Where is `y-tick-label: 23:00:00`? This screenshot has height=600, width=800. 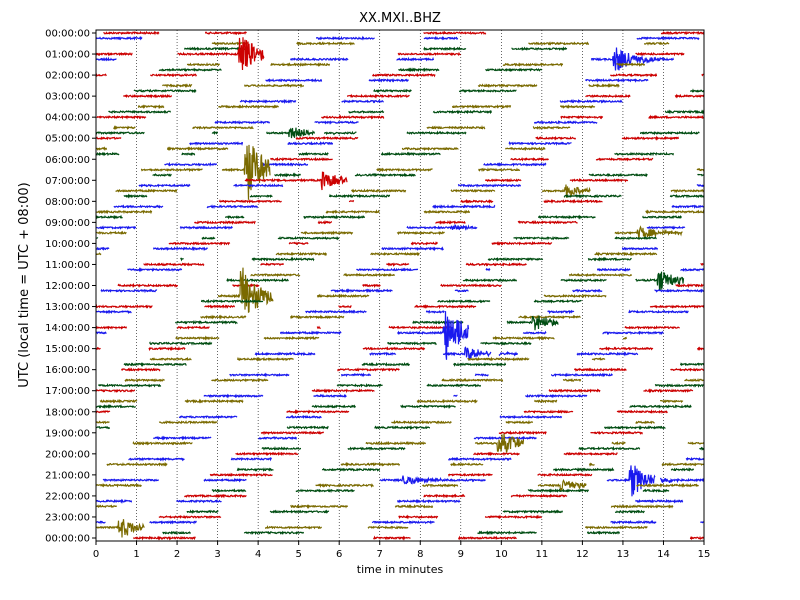 y-tick-label: 23:00:00 is located at coordinates (67, 517).